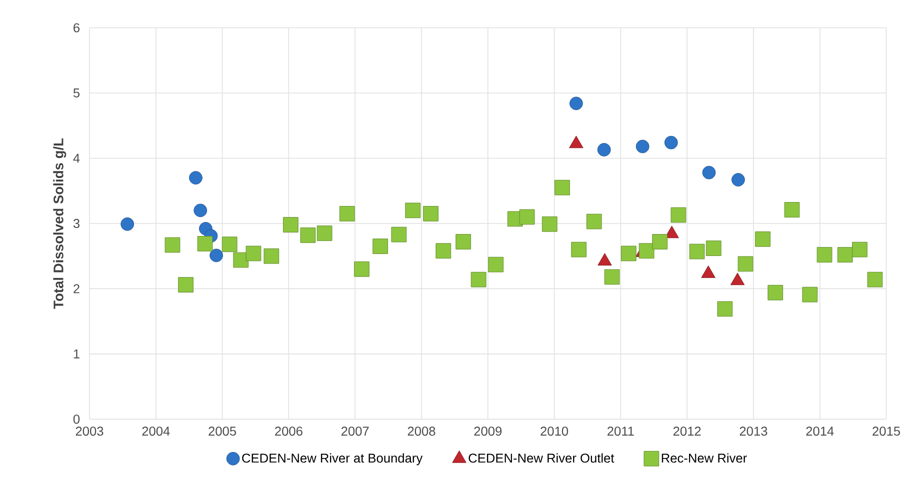  I want to click on x-tick-label: 2014, so click(820, 431).